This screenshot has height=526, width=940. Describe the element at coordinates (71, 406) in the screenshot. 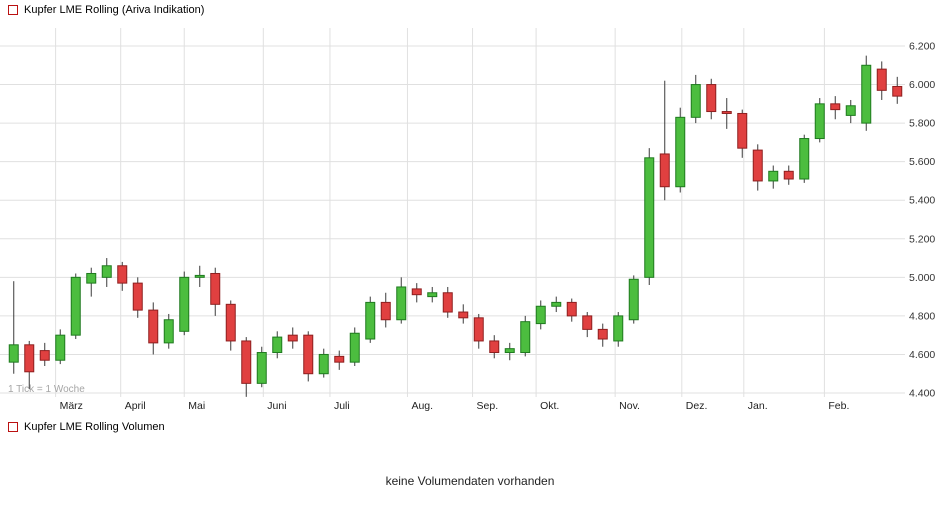

I see `x-axis-label: März` at that location.